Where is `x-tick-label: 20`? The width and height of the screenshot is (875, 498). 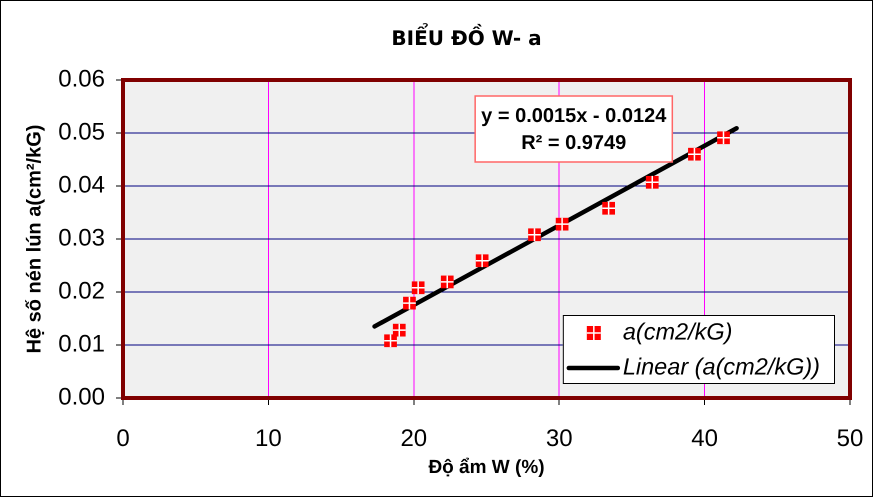 x-tick-label: 20 is located at coordinates (414, 438).